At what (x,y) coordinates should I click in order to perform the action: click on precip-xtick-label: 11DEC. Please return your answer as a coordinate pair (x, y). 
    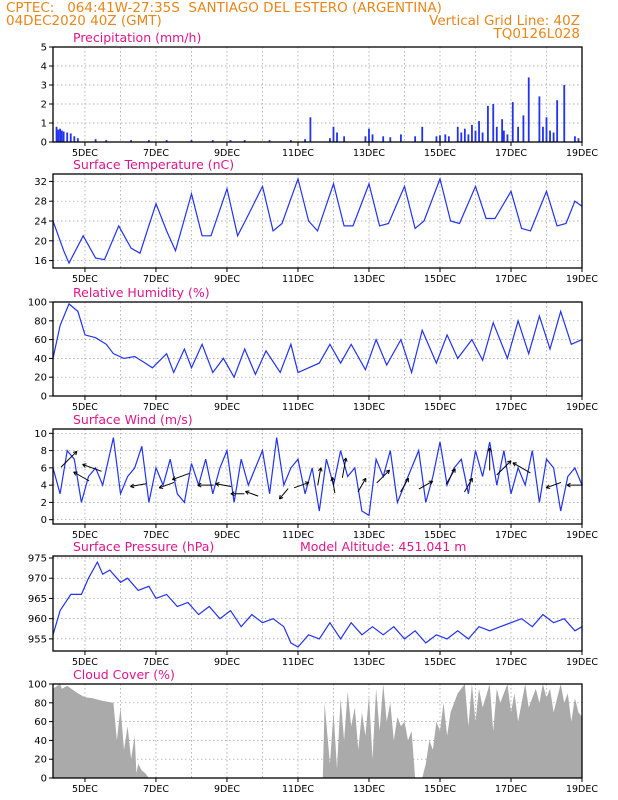
    Looking at the image, I should click on (298, 153).